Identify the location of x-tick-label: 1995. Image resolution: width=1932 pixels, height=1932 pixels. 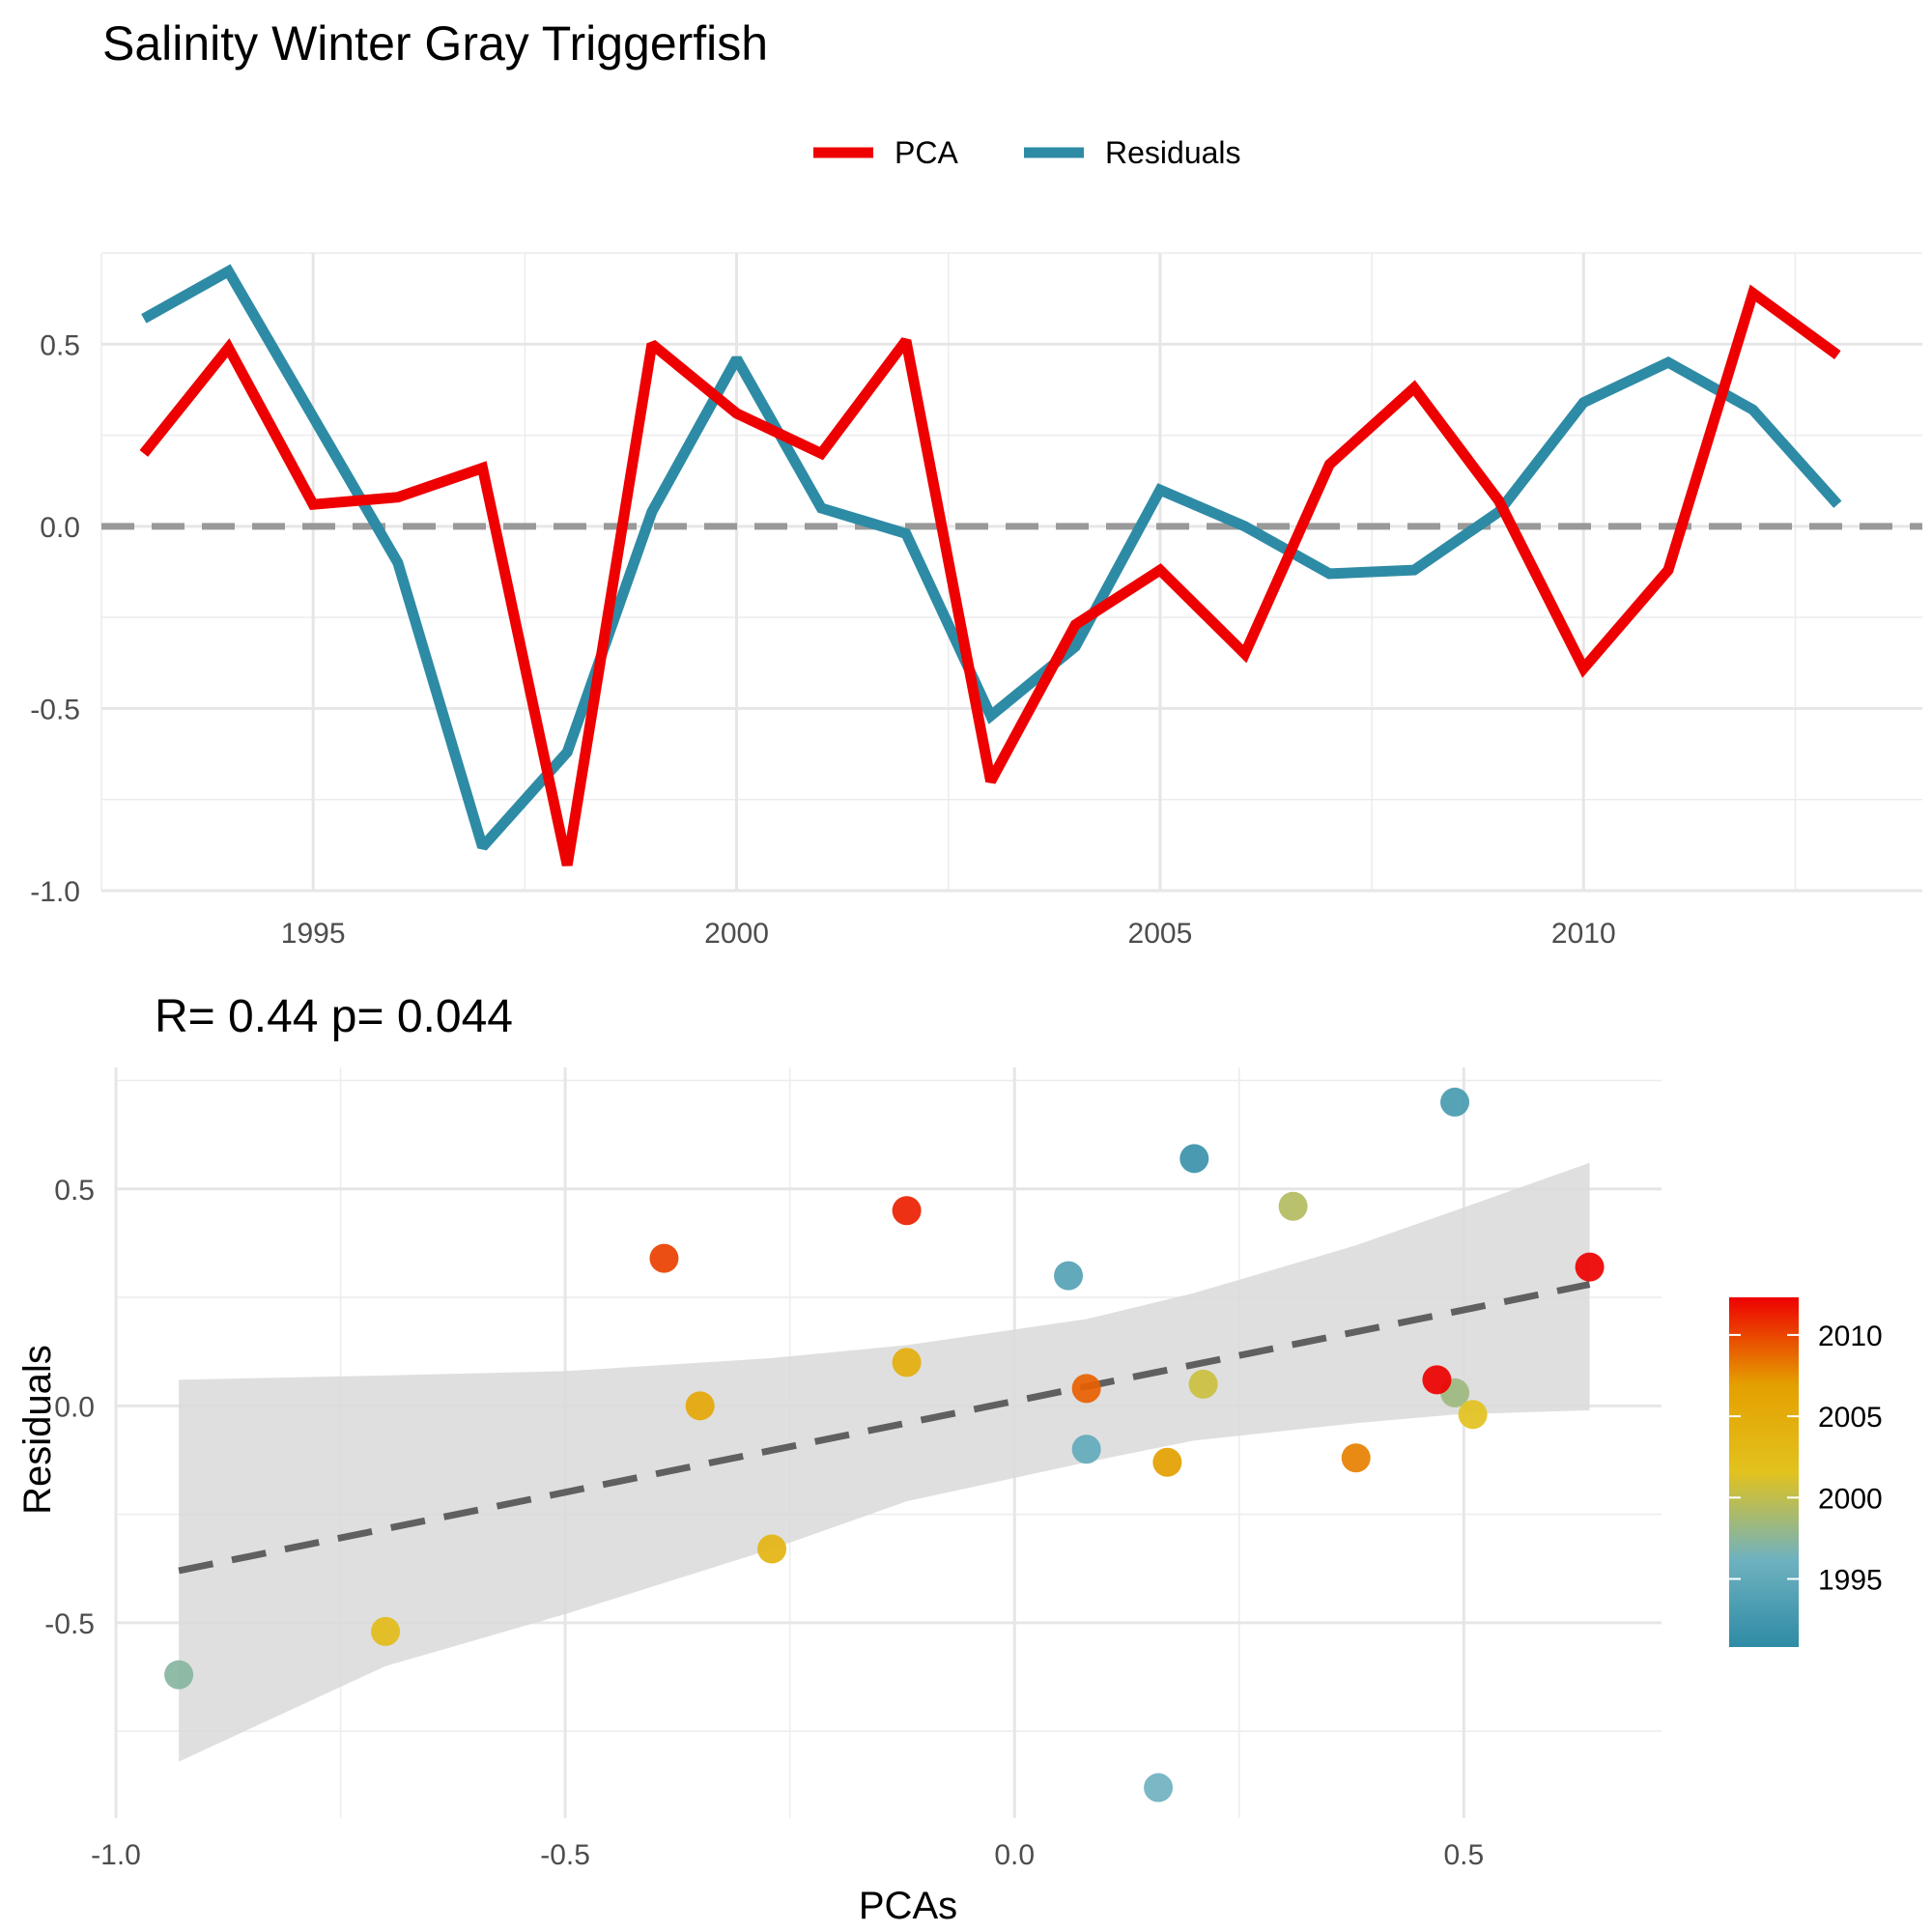
(313, 934).